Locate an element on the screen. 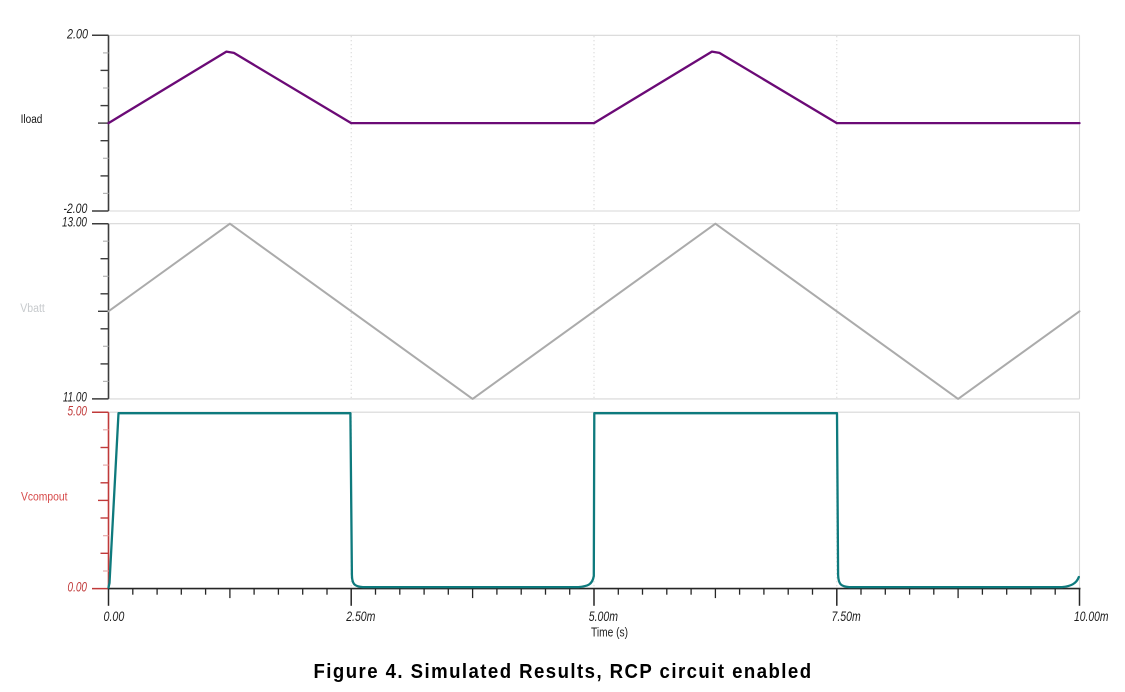  svg-text: 13.00 is located at coordinates (74, 222).